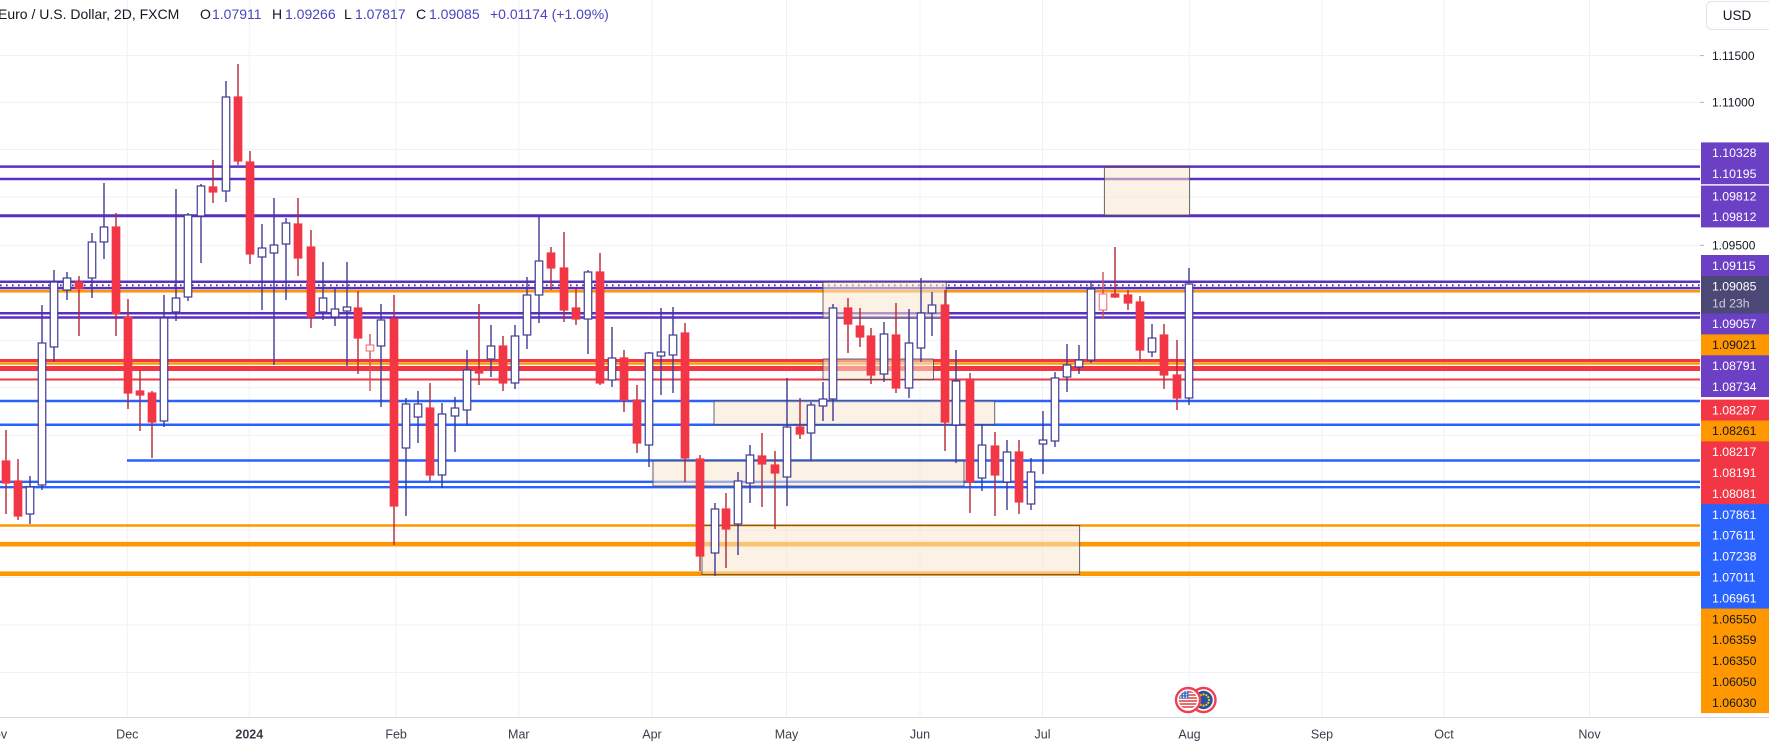 Image resolution: width=1769 pixels, height=755 pixels. I want to click on svg-text: 1.08191, so click(1734, 473).